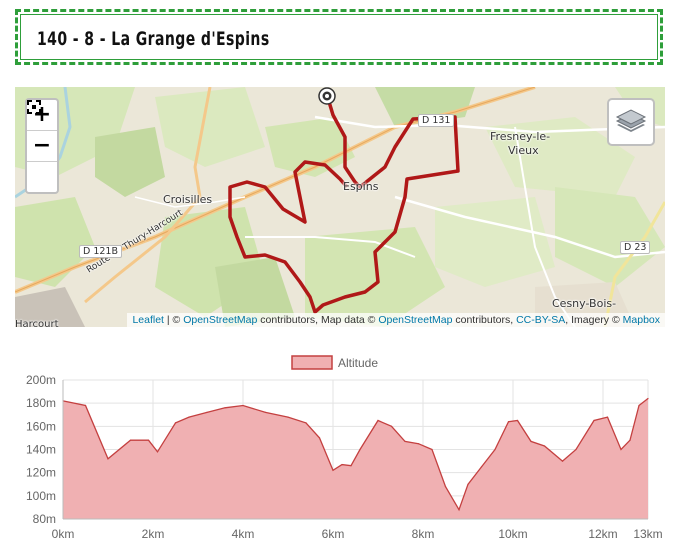  Describe the element at coordinates (520, 136) in the screenshot. I see `place-label-fresney-1: Fresney-le-` at that location.